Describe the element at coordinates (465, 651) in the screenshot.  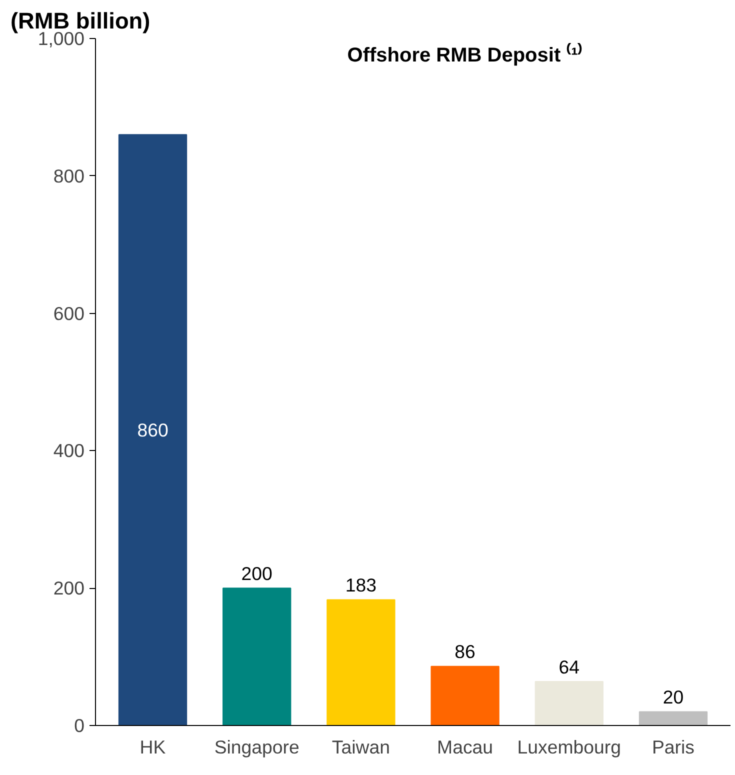
I see `data-label: 86` at that location.